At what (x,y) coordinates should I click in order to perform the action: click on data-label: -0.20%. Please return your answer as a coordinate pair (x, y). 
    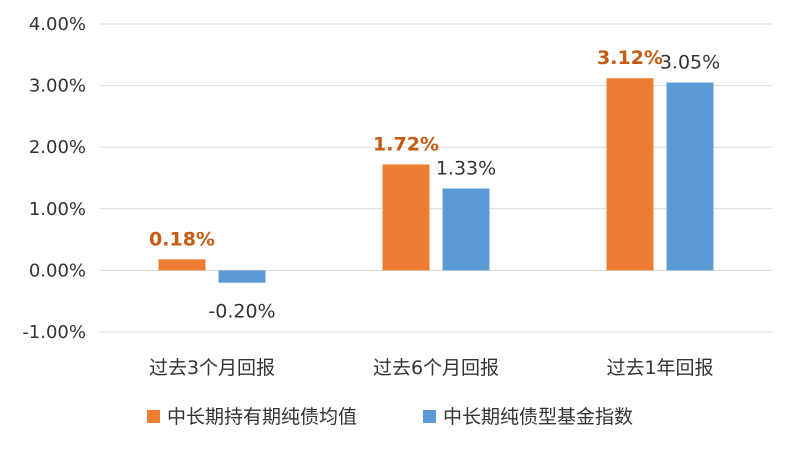
    Looking at the image, I should click on (241, 312).